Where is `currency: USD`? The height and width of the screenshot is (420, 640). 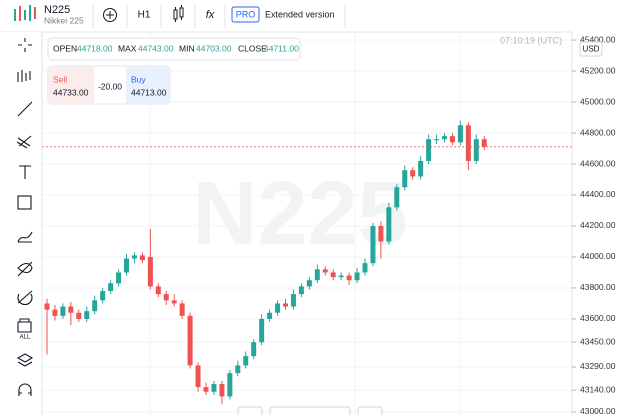 currency: USD is located at coordinates (591, 49).